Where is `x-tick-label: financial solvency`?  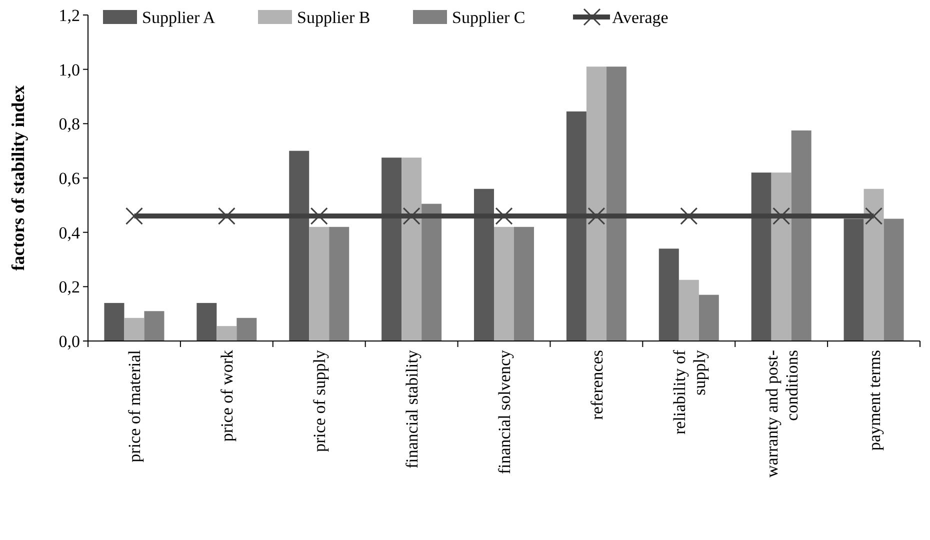
x-tick-label: financial solvency is located at coordinates (504, 412).